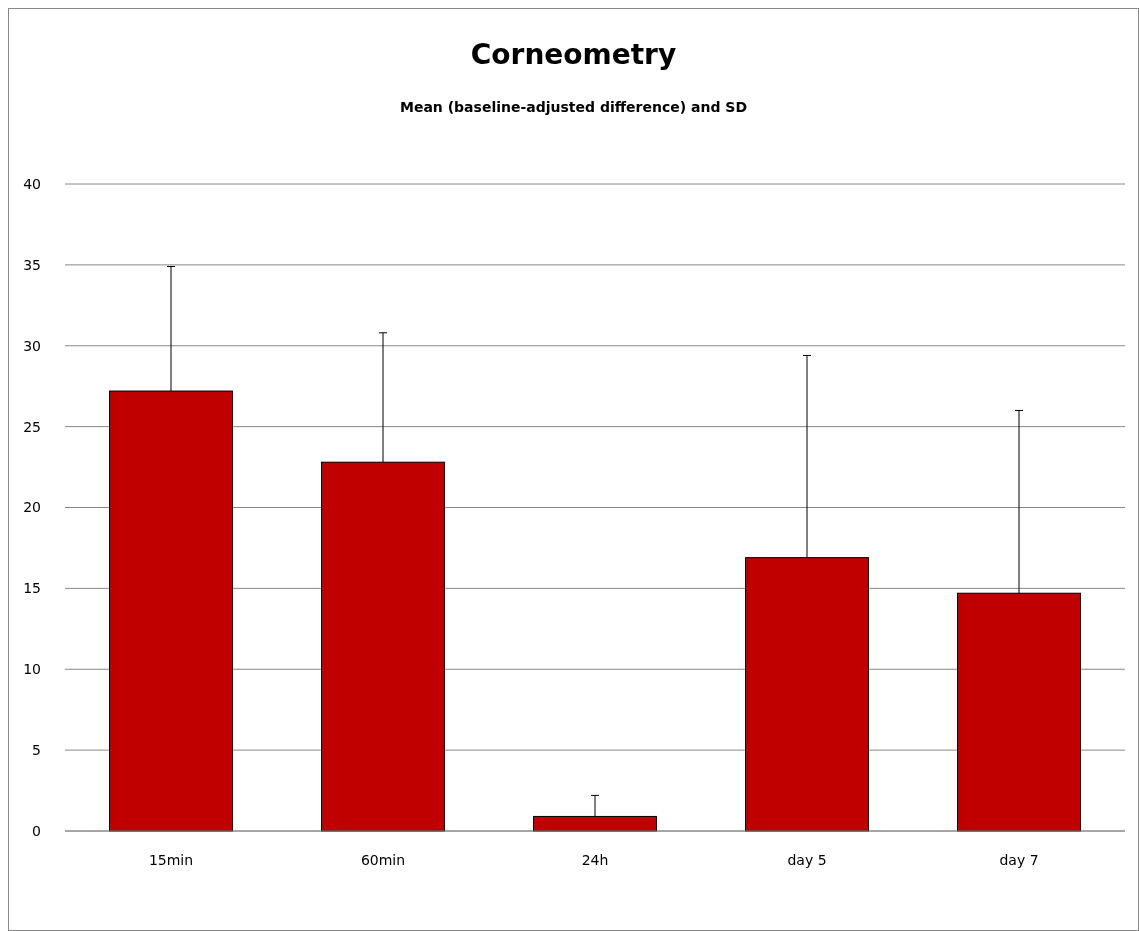 The height and width of the screenshot is (931, 1139). What do you see at coordinates (32, 264) in the screenshot?
I see `y-tick-label: 35` at bounding box center [32, 264].